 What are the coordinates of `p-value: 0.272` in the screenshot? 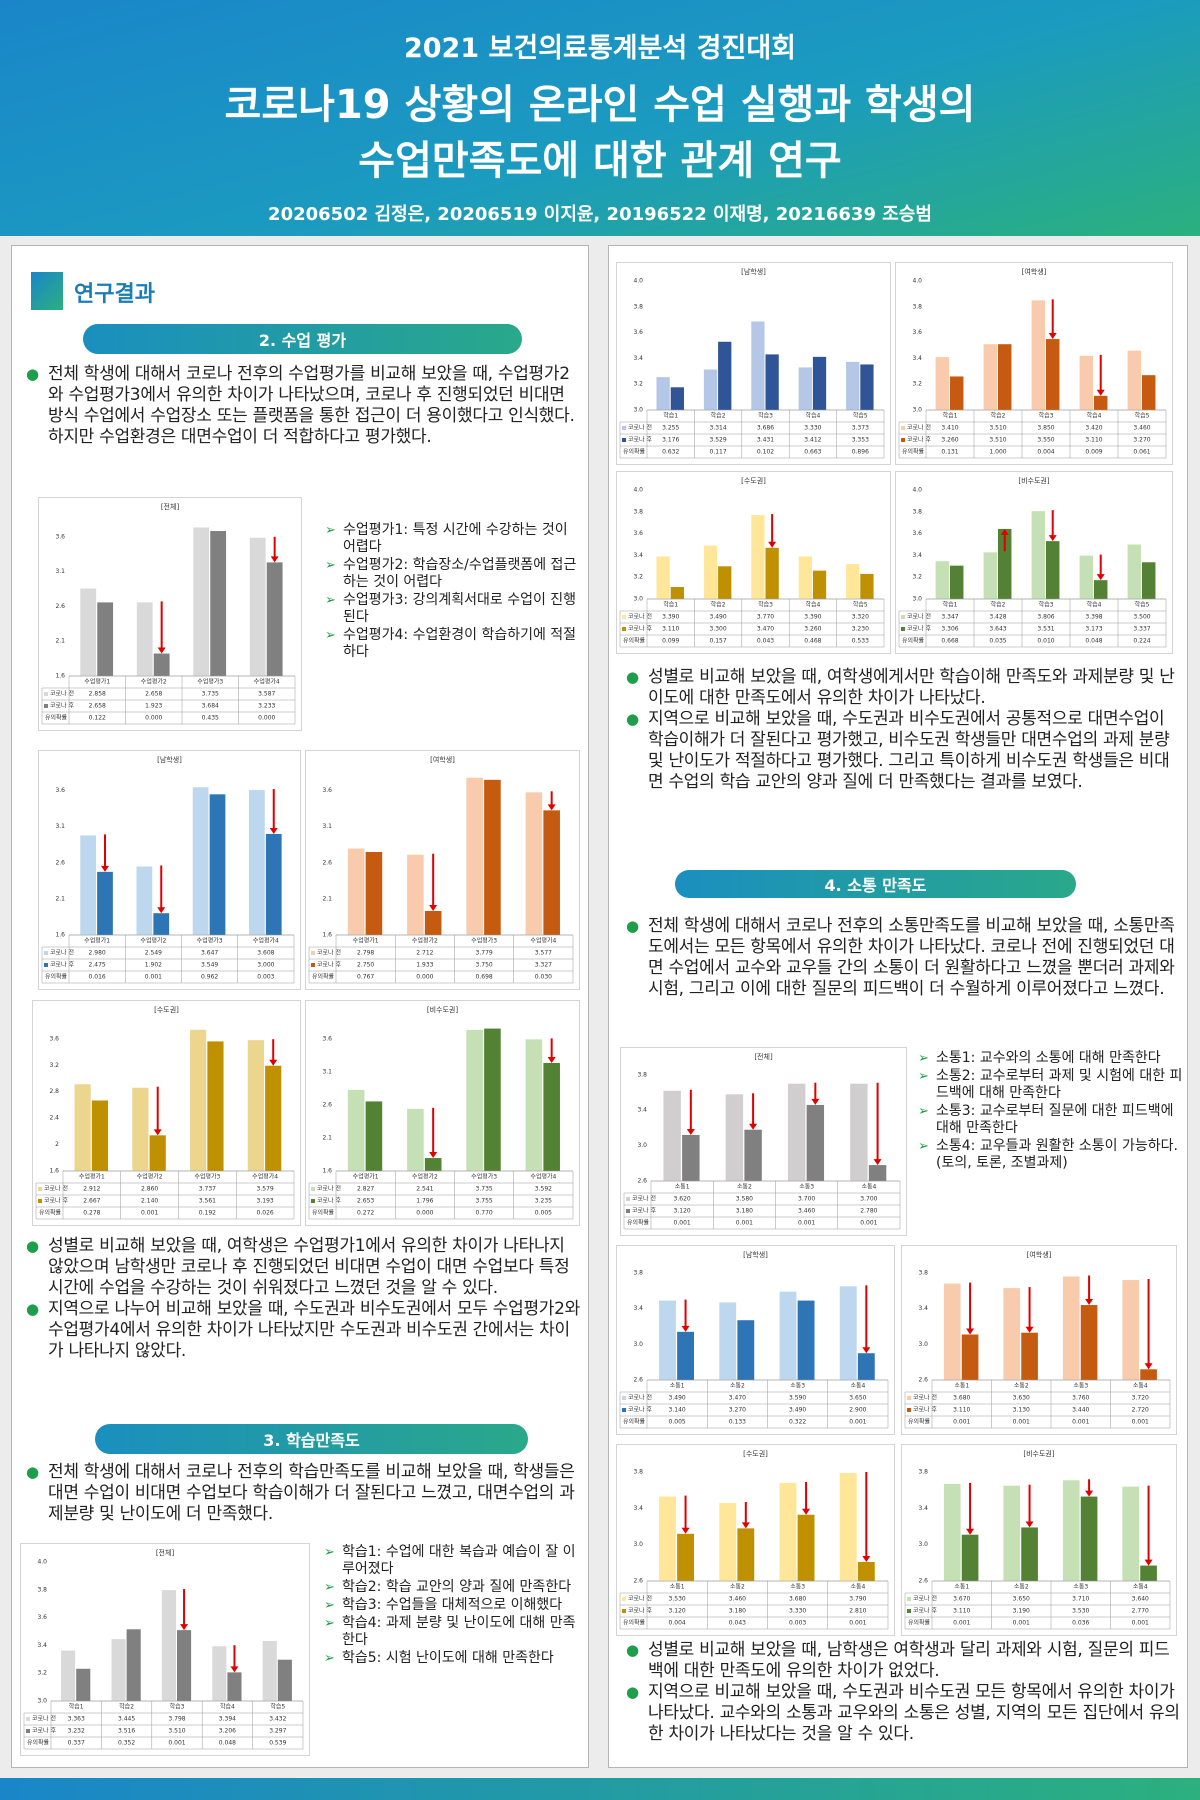 It's located at (365, 1213).